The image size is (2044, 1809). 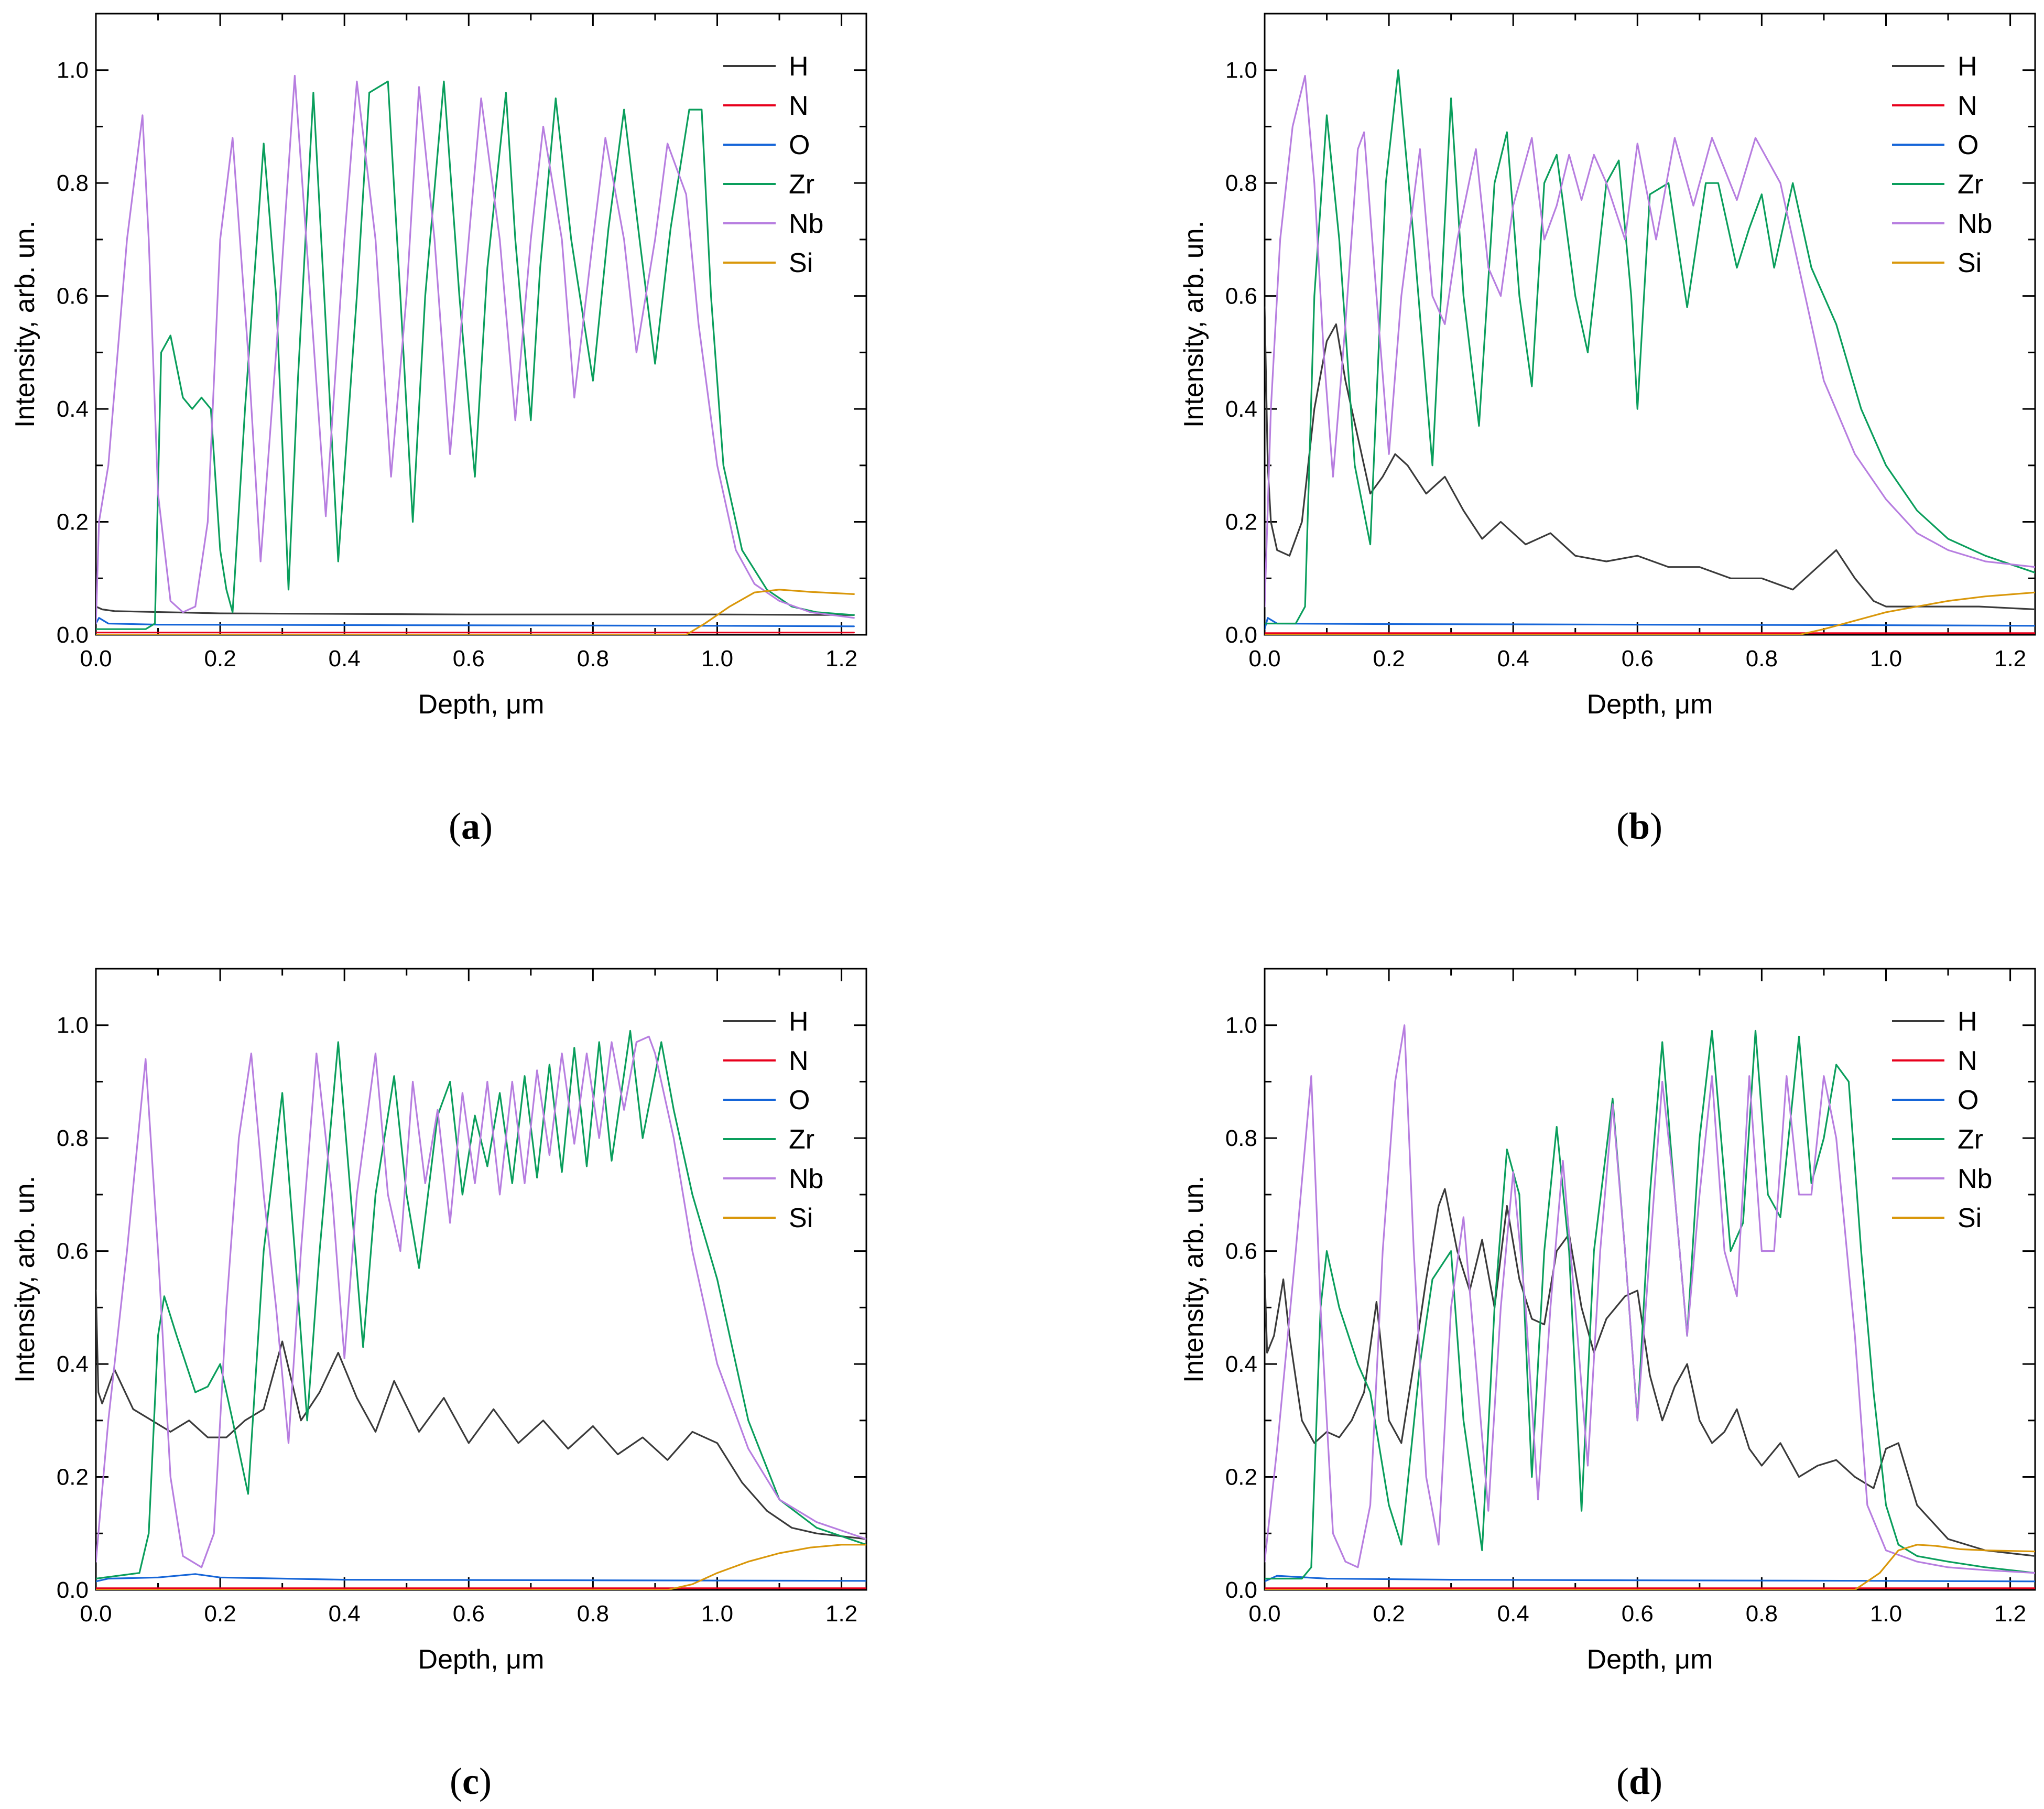 I want to click on caption-letter: c, so click(x=470, y=1781).